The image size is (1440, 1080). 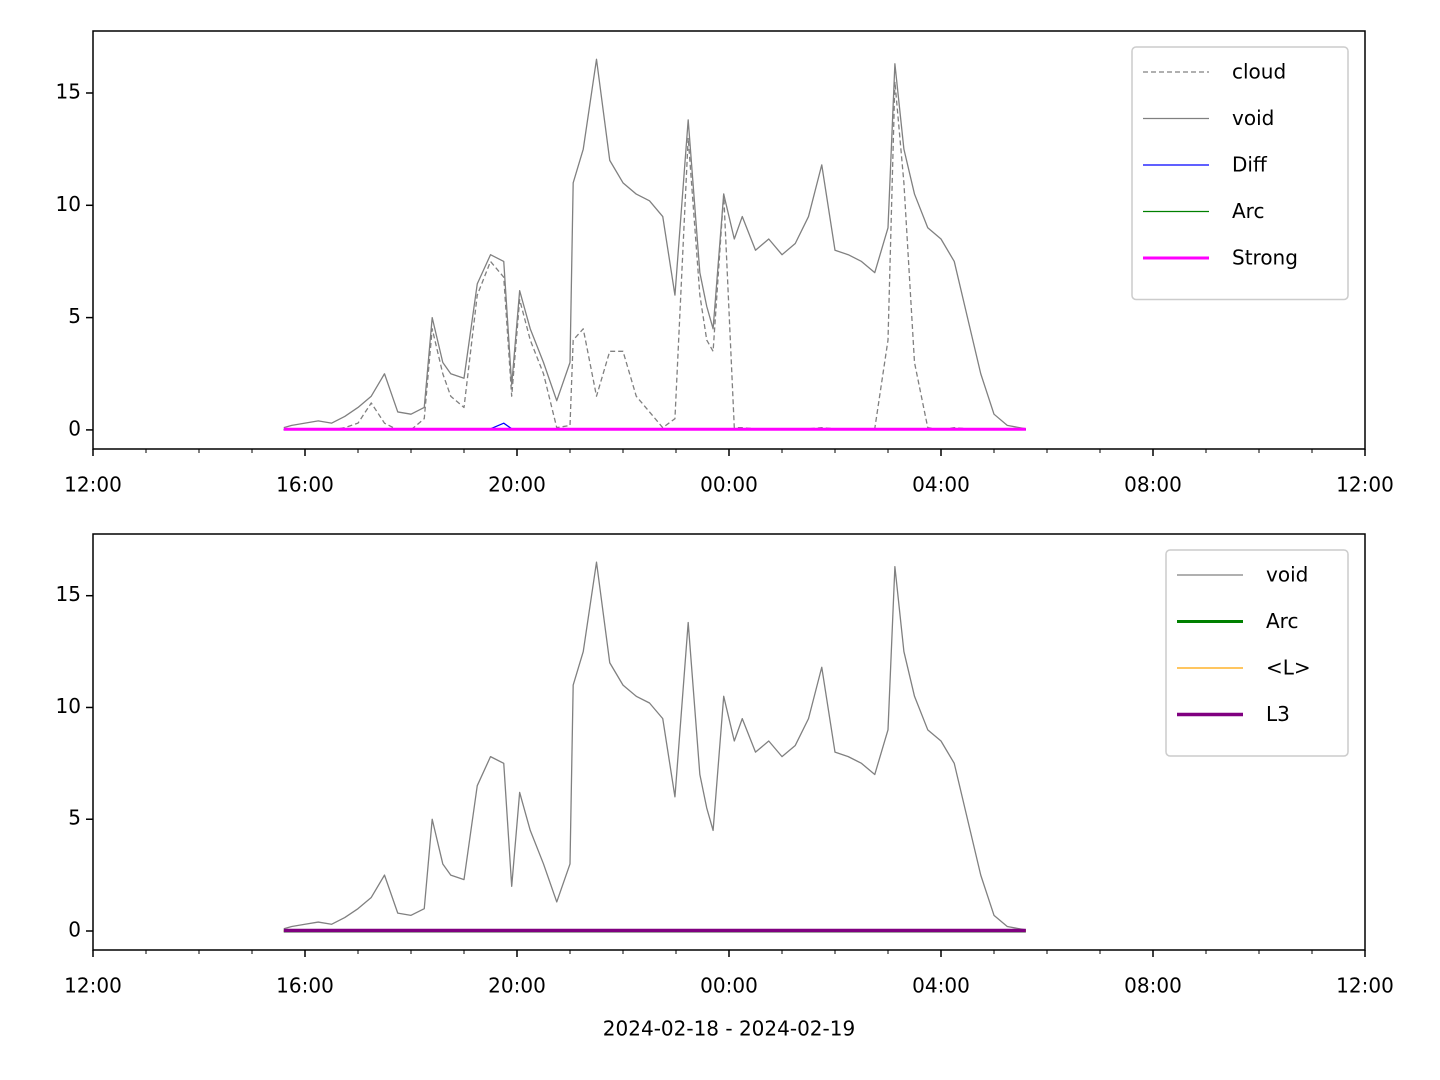 I want to click on legend-label: cloud, so click(x=1259, y=72).